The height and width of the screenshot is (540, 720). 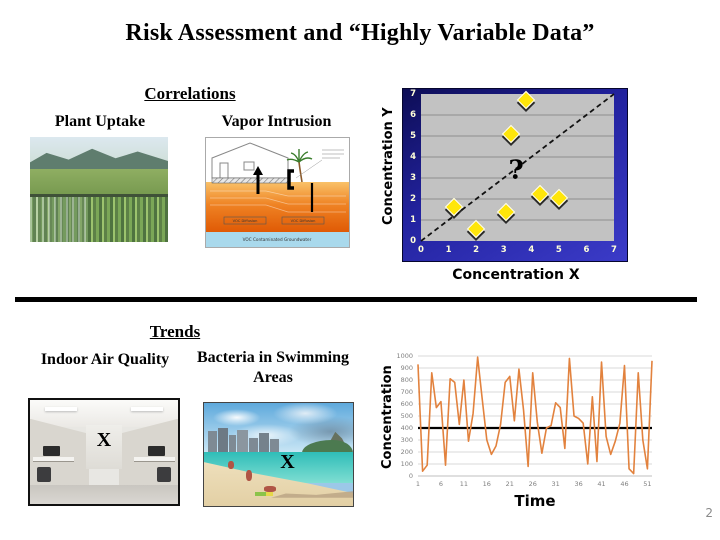 I want to click on soil, so click(x=277, y=207).